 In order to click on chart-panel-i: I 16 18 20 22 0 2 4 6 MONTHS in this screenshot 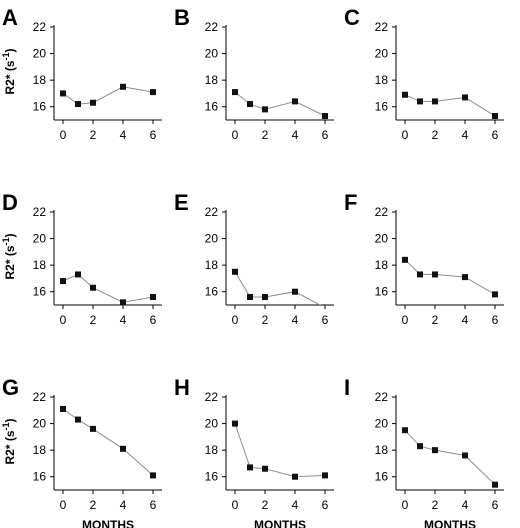, I will do `click(424, 451)`.